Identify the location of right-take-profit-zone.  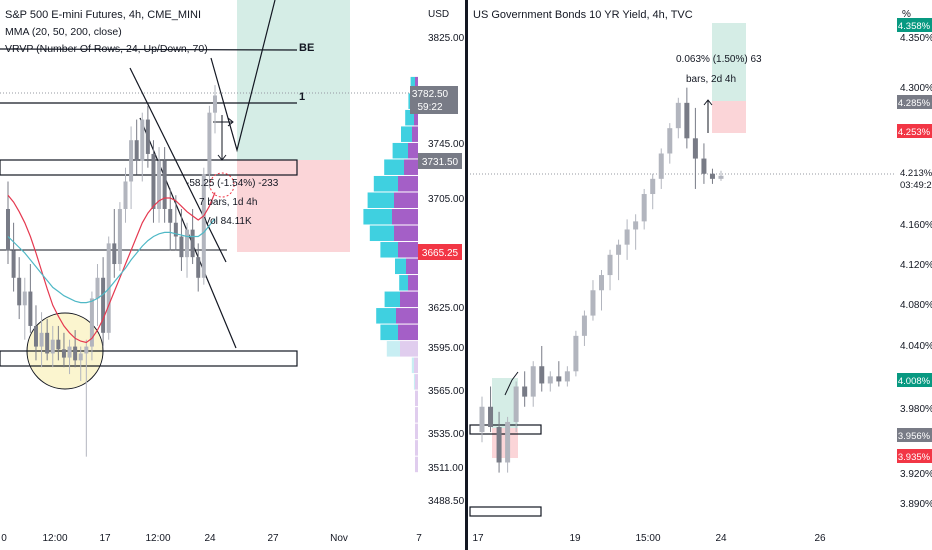
(729, 62).